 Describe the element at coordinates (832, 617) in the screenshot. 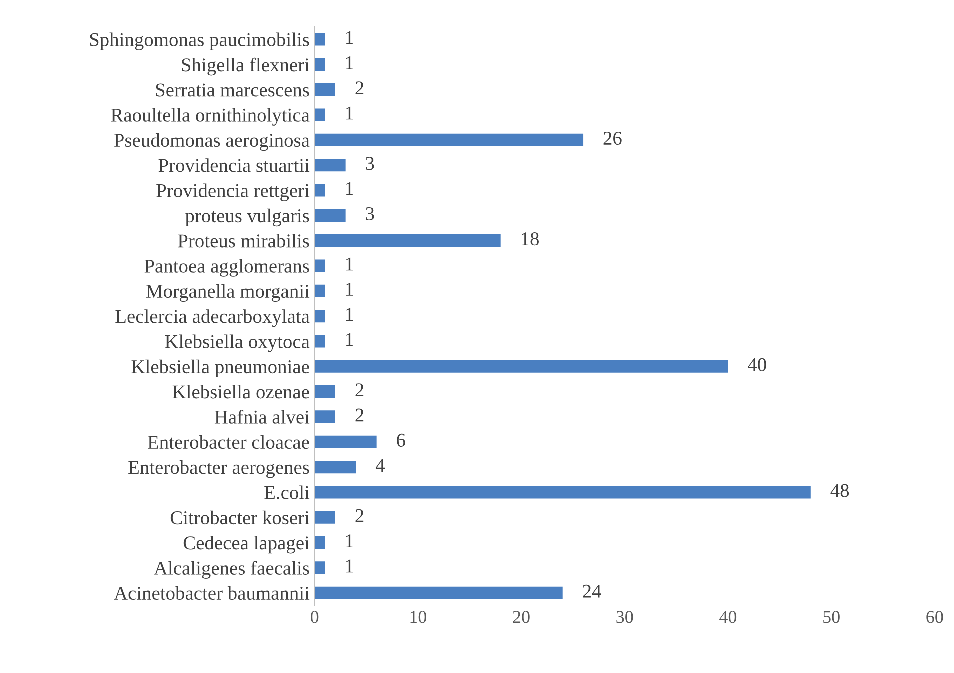

I see `x-tick-label: 50` at that location.